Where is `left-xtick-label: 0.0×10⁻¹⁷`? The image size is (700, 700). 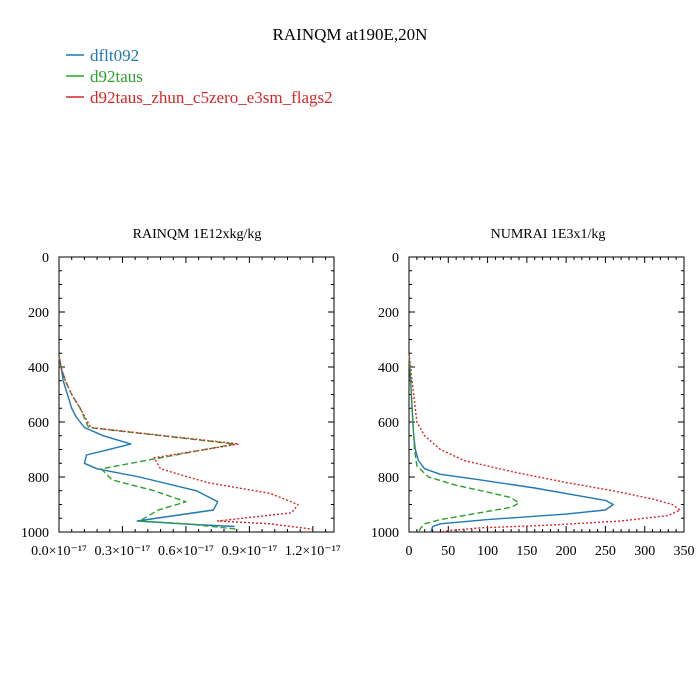 left-xtick-label: 0.0×10⁻¹⁷ is located at coordinates (59, 551).